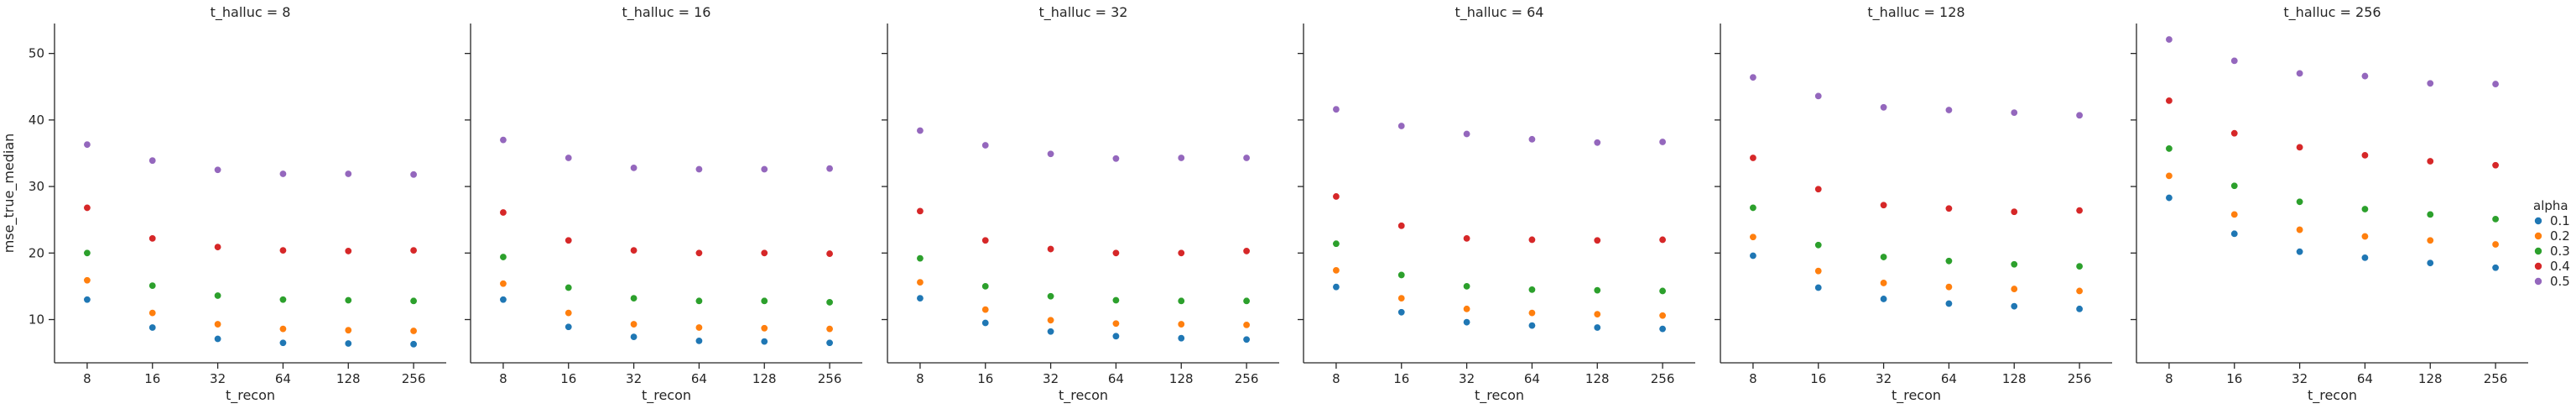 Image resolution: width=2576 pixels, height=409 pixels. Describe the element at coordinates (920, 379) in the screenshot. I see `x-tick-label: 8` at that location.